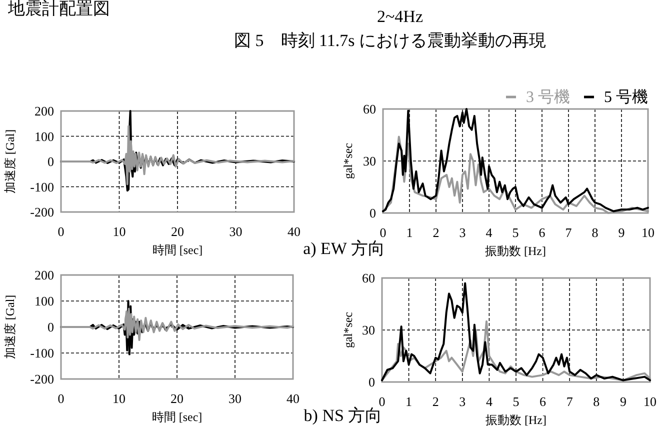 The image size is (671, 434). I want to click on text: 2~4Hz, so click(400, 16).